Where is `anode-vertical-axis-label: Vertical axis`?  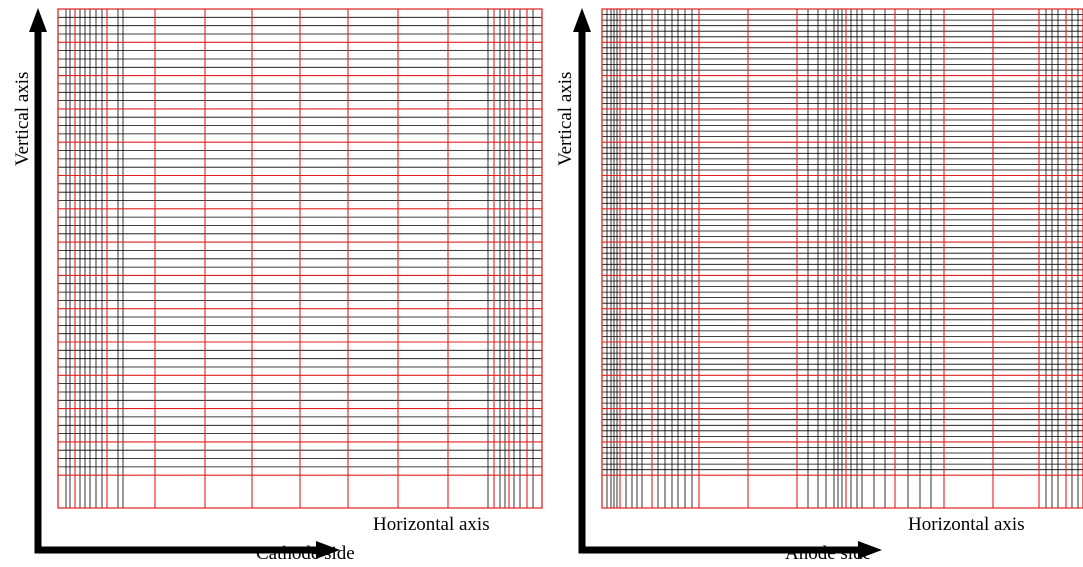 anode-vertical-axis-label: Vertical axis is located at coordinates (565, 118).